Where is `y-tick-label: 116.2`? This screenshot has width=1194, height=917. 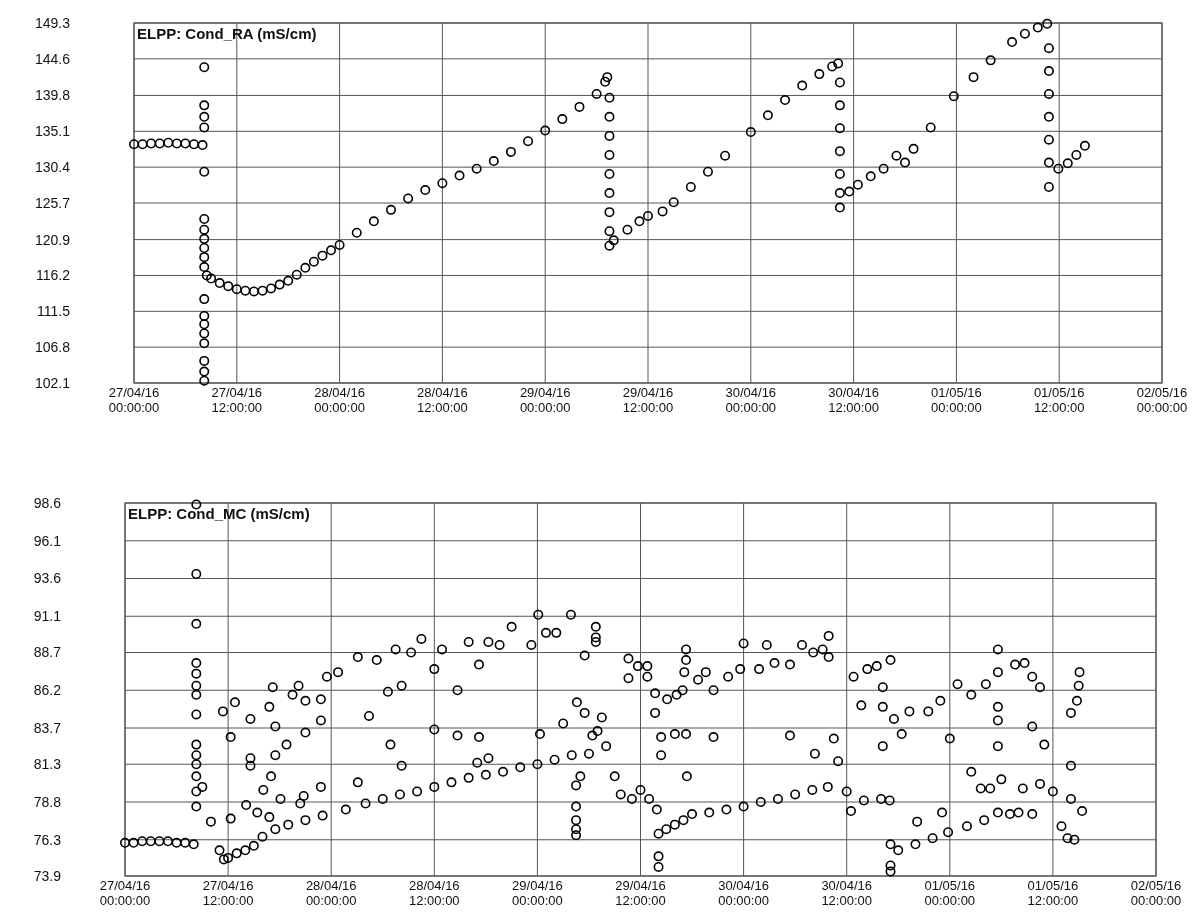
y-tick-label: 116.2 is located at coordinates (53, 275).